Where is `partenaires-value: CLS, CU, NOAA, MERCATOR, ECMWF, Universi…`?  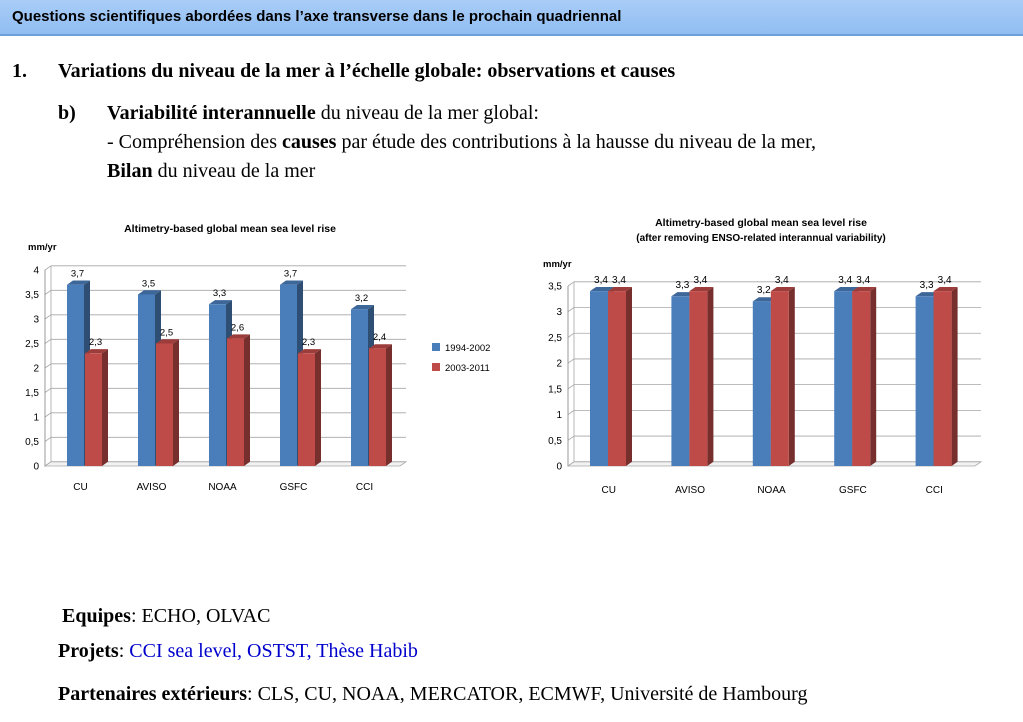
partenaires-value: CLS, CU, NOAA, MERCATOR, ECMWF, Universi… is located at coordinates (532, 694).